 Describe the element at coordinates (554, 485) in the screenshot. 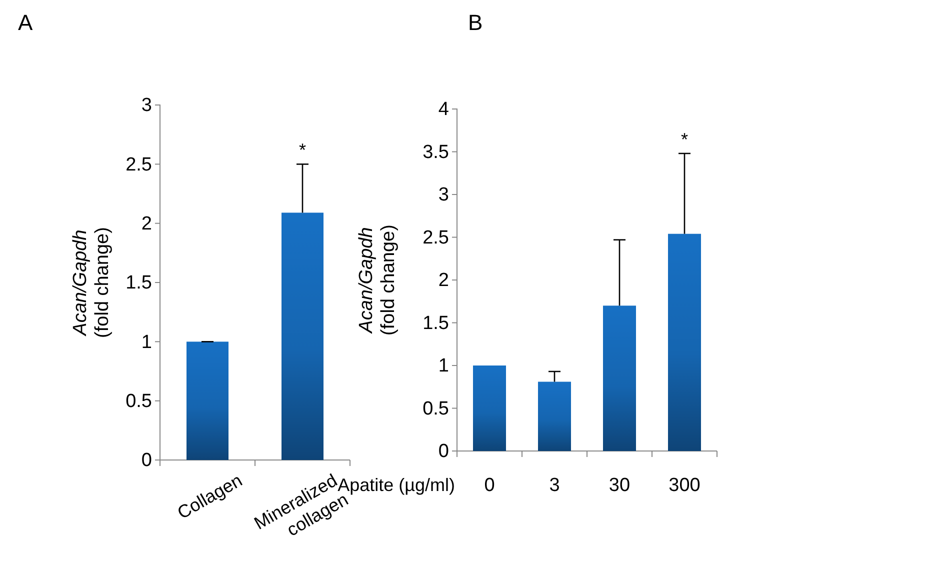

I see `x-tick-label: 3` at that location.